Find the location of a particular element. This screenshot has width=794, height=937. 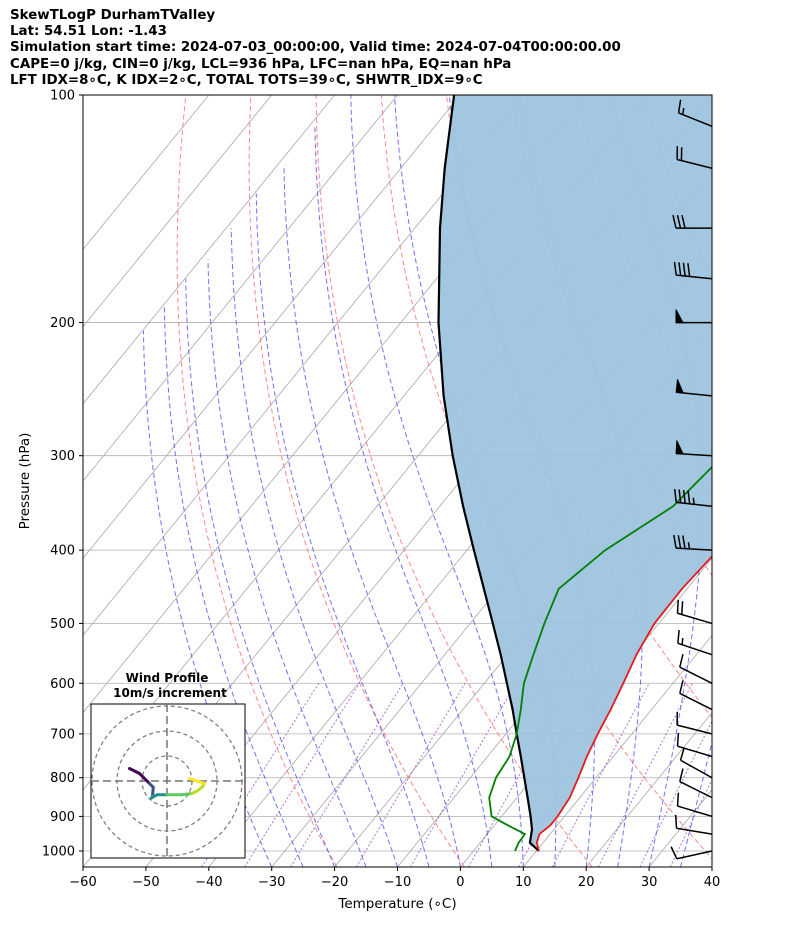

inset-title: Wind Profile is located at coordinates (167, 678).